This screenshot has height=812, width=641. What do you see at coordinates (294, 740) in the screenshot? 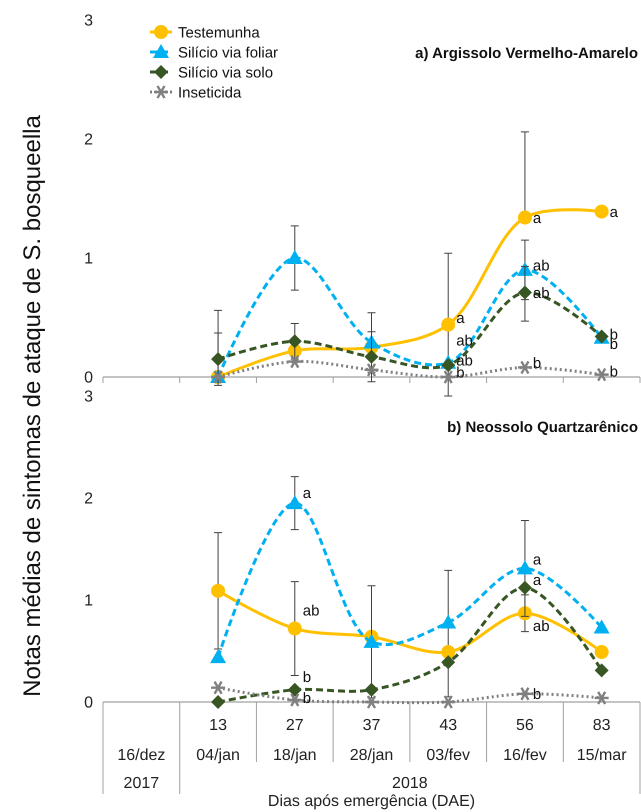
I see `x-tick-label: 27 18/jan` at bounding box center [294, 740].